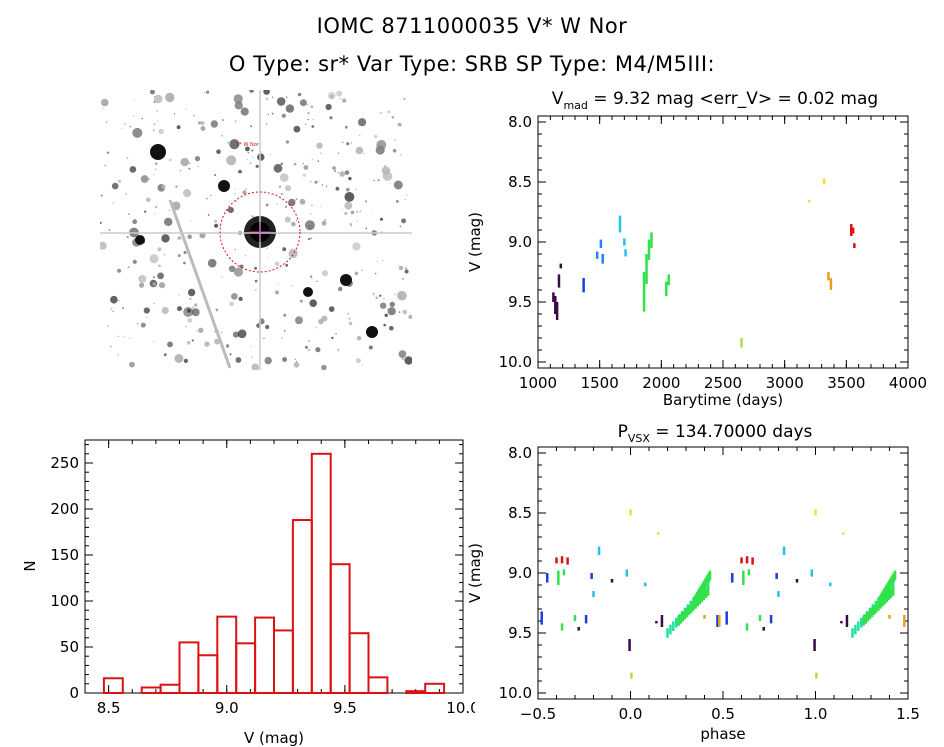  Describe the element at coordinates (722, 734) in the screenshot. I see `phased-curve-xlabel: phase` at that location.